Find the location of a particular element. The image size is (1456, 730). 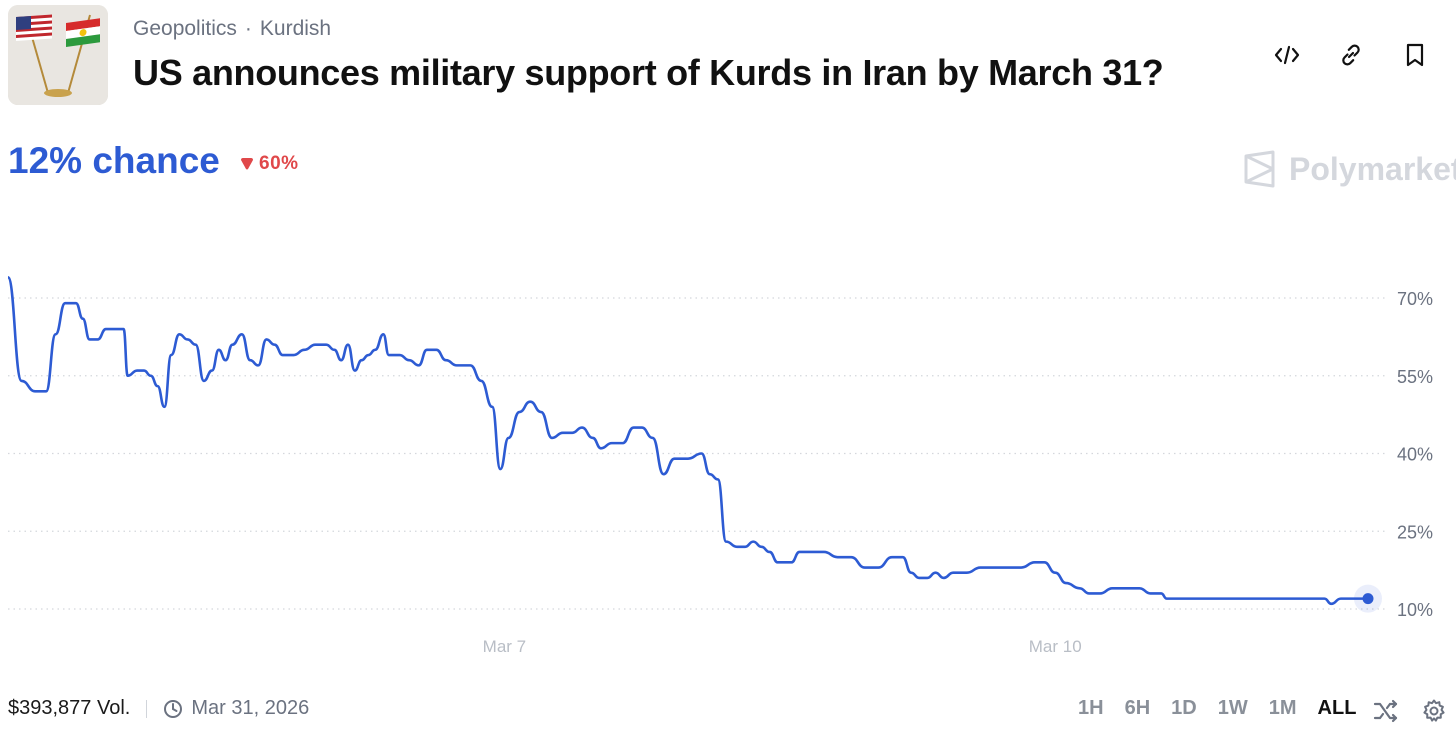

x-tick-label: Mar 10 is located at coordinates (1055, 646).